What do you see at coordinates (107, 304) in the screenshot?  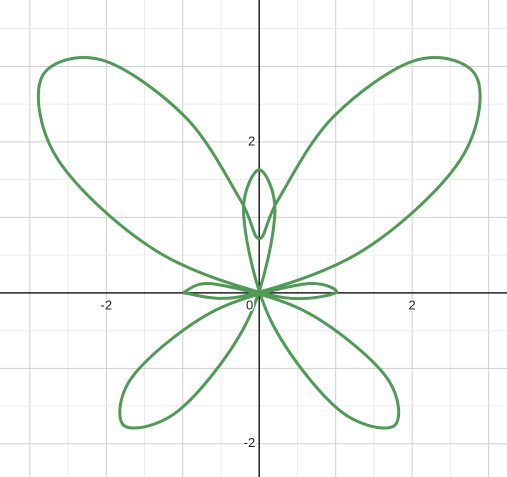 I see `x-tick-label: -2` at bounding box center [107, 304].